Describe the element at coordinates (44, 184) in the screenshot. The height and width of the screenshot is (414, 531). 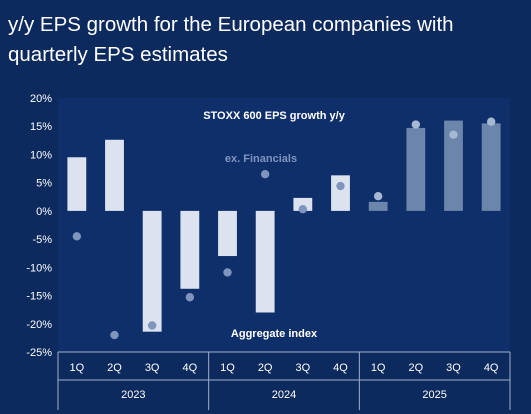
I see `y-tick-label: 5%` at that location.